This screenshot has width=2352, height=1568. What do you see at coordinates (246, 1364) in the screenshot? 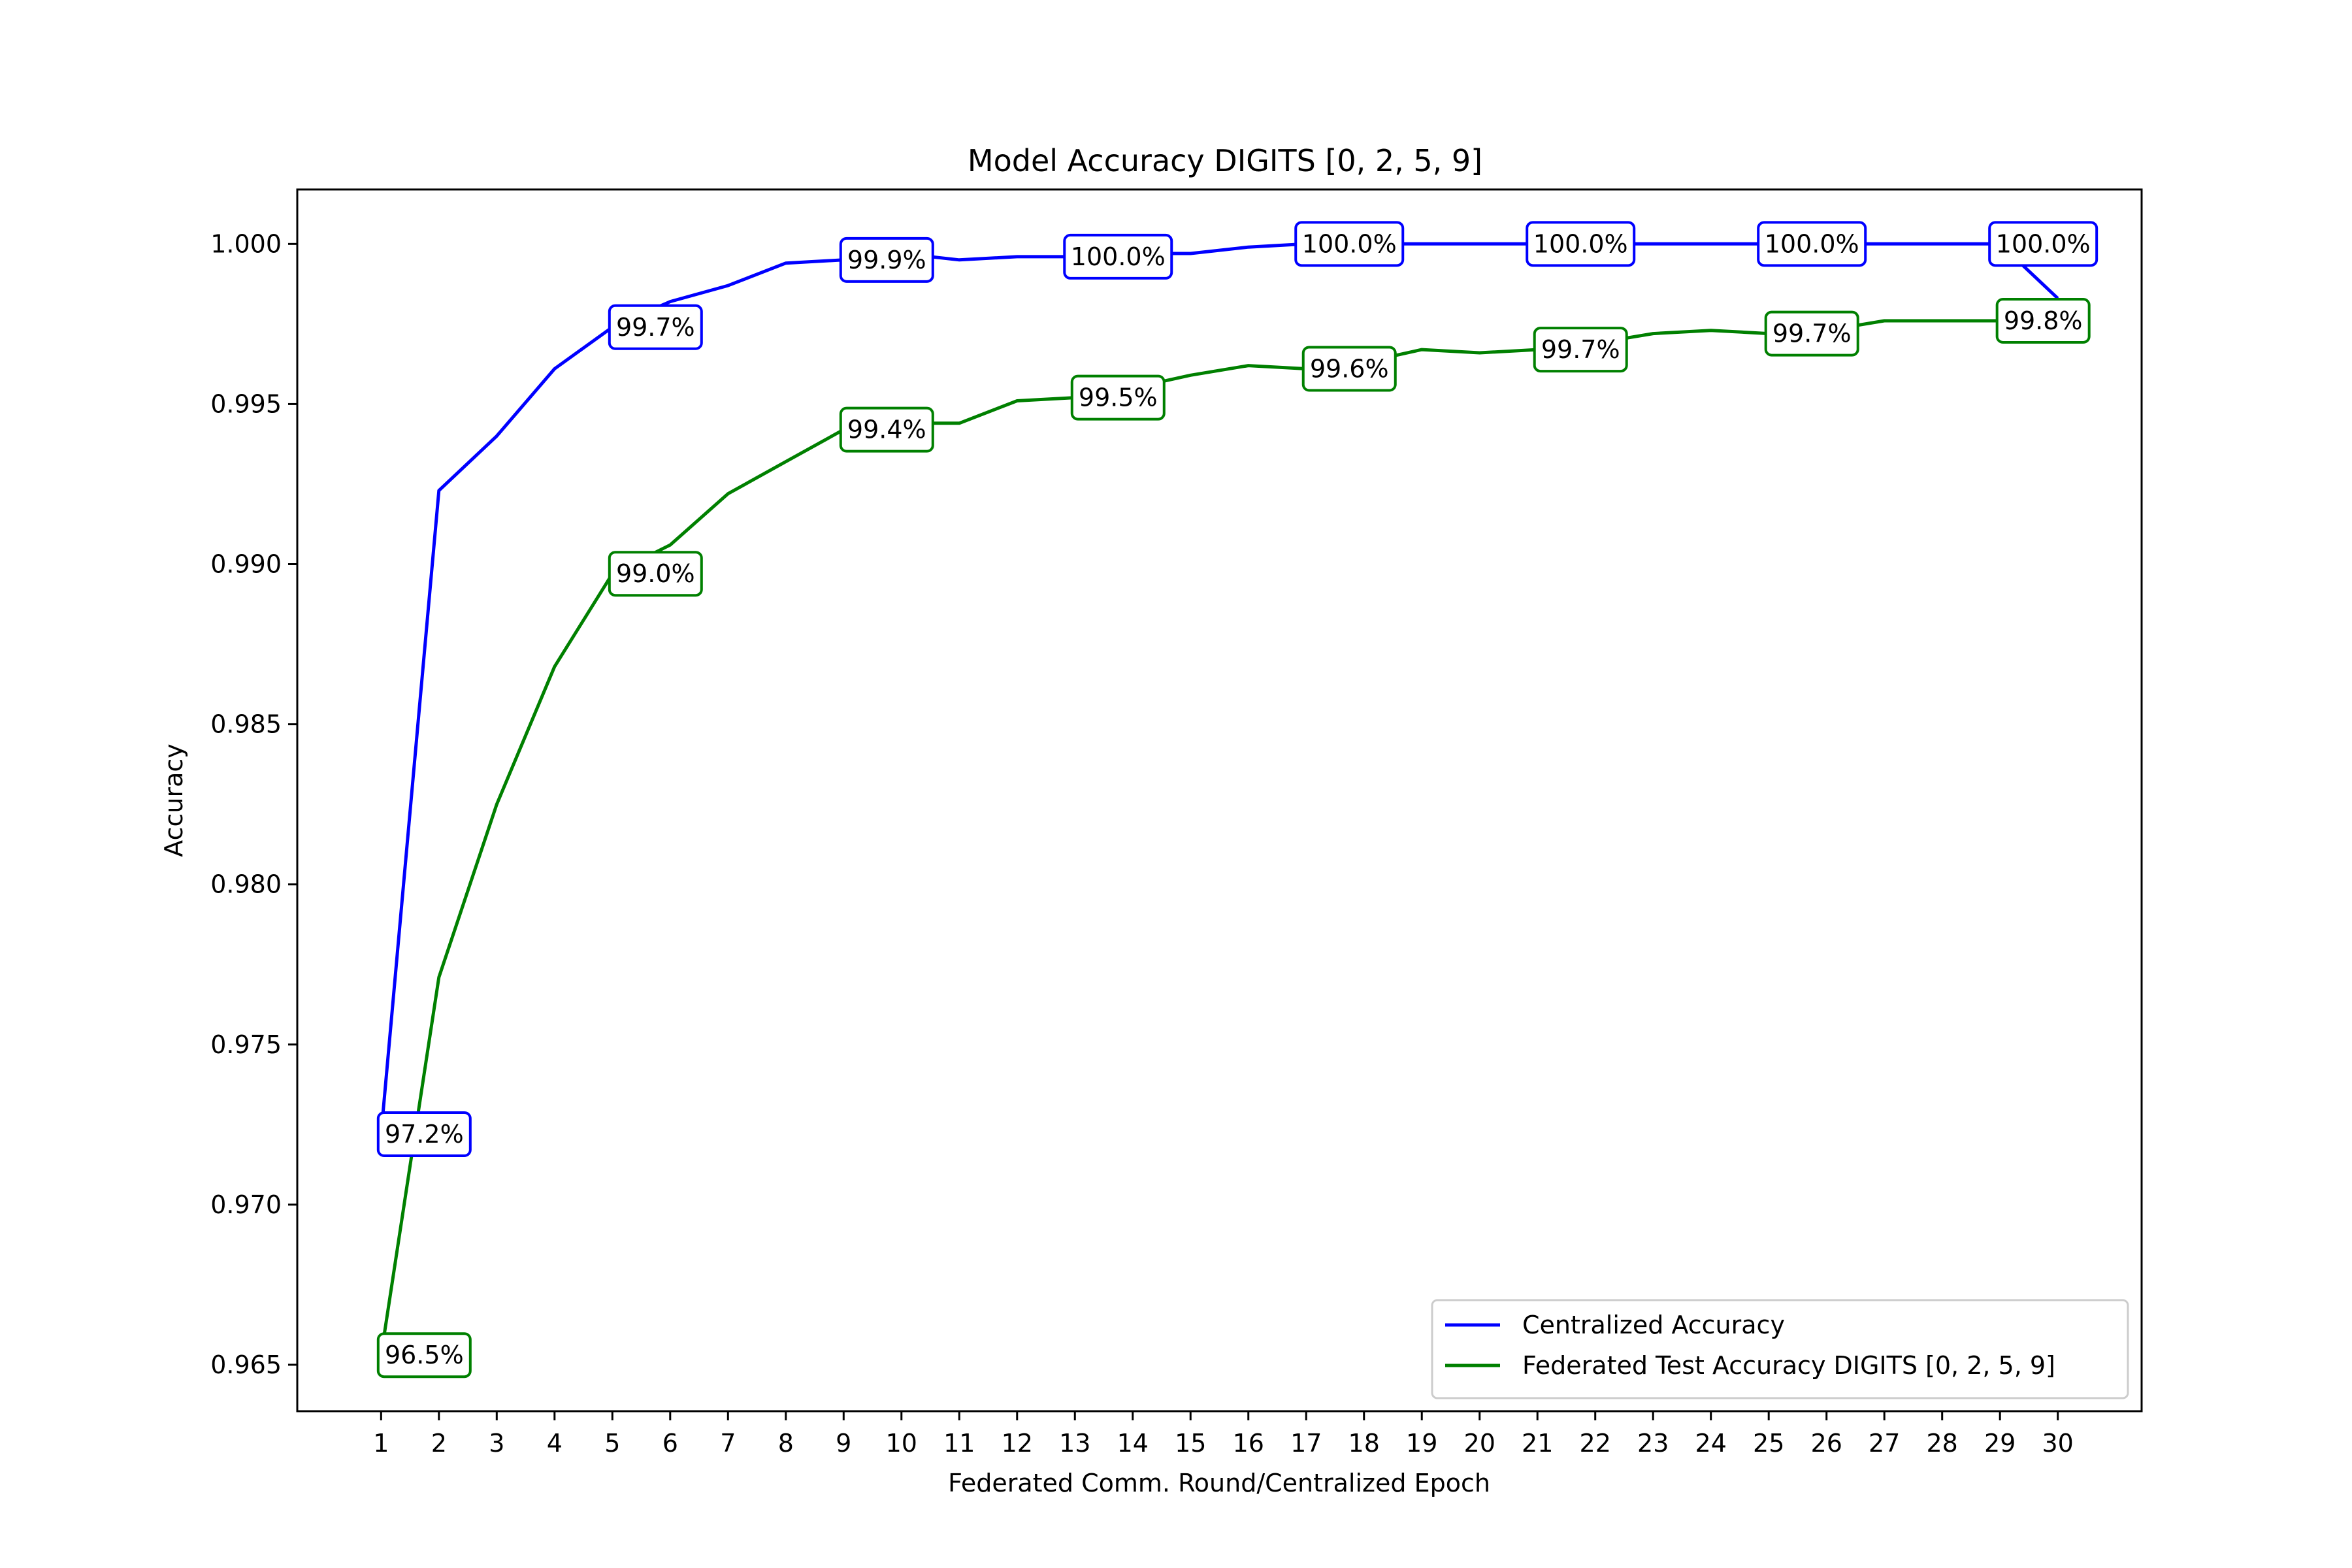
I see `y-tick-label: 0.965` at bounding box center [246, 1364].